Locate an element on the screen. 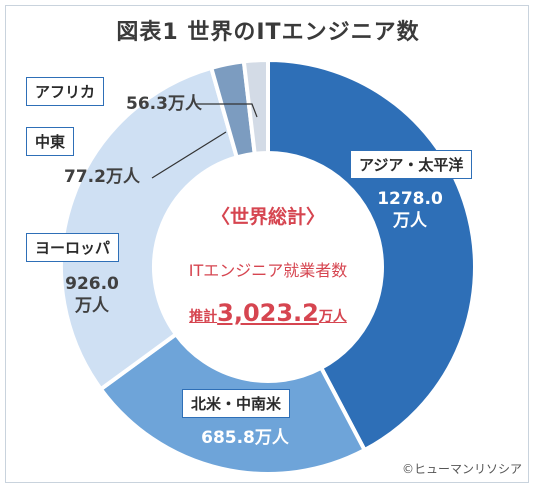 The width and height of the screenshot is (536, 489). unit-asia-pacific: 万人 is located at coordinates (410, 221).